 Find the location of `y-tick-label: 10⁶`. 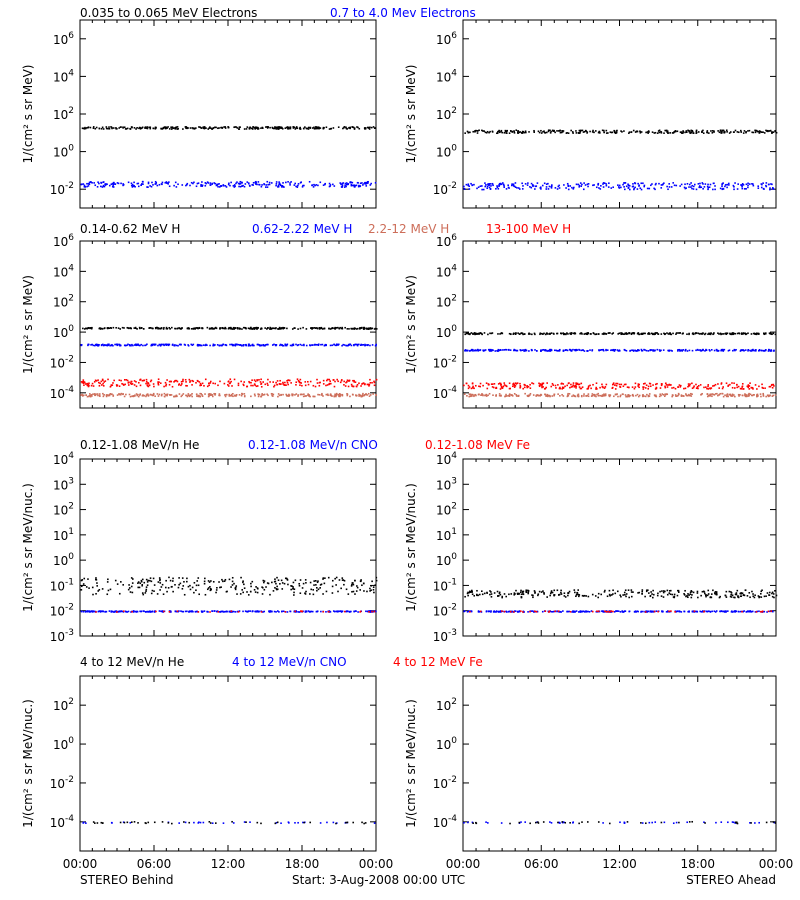

y-tick-label: 10⁶ is located at coordinates (63, 241).